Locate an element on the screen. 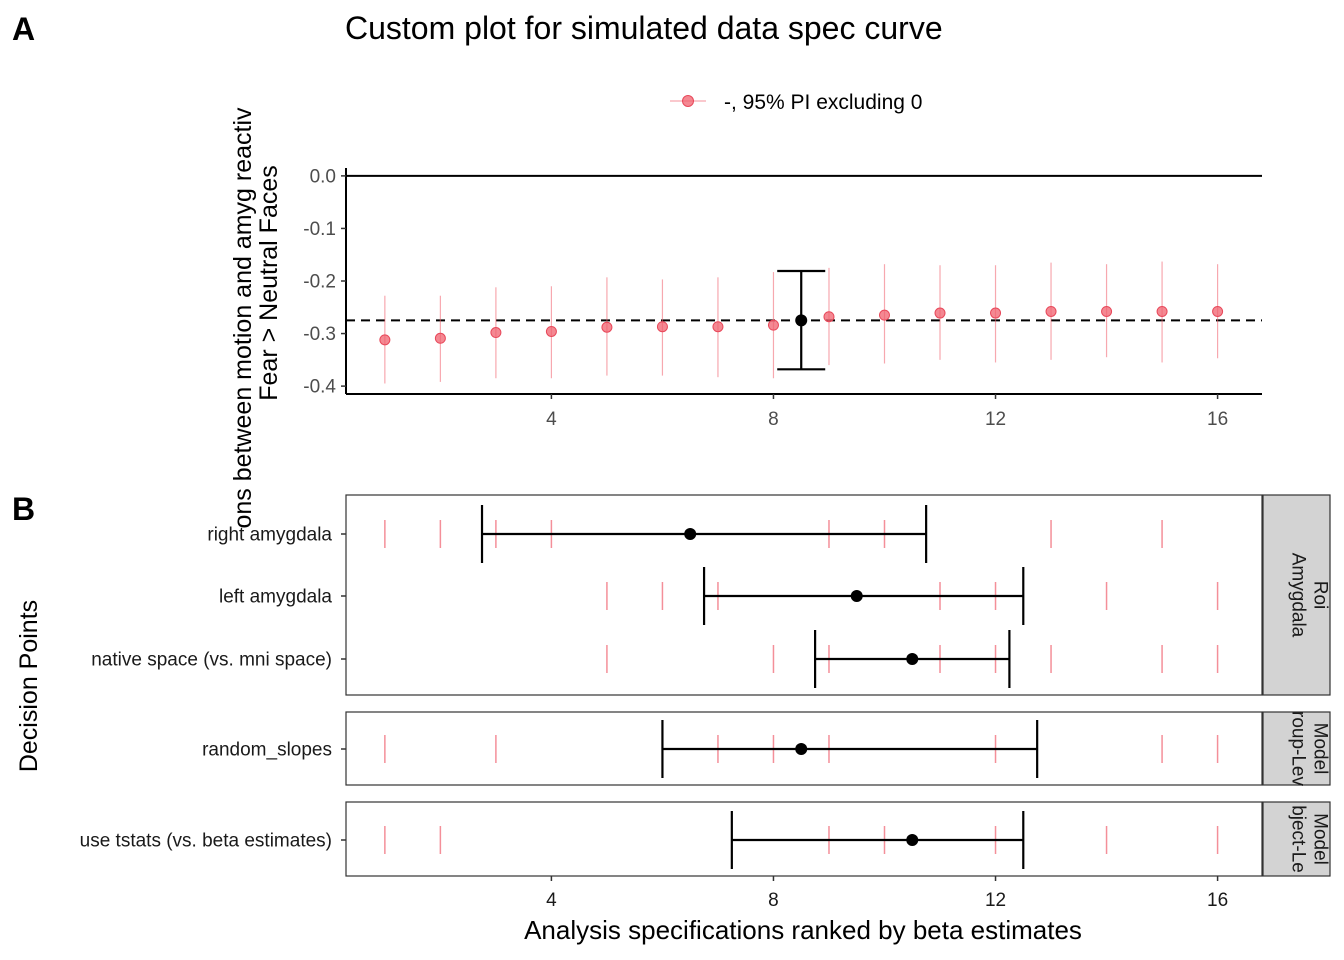  x-tick-label: 12 is located at coordinates (995, 419).